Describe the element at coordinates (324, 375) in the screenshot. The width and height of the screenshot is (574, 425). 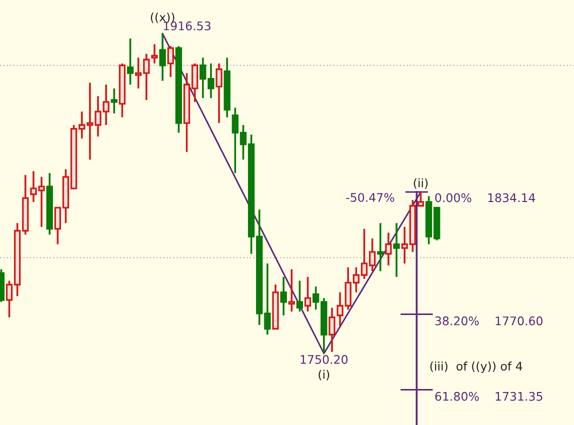
I see `annotation: (i)` at that location.